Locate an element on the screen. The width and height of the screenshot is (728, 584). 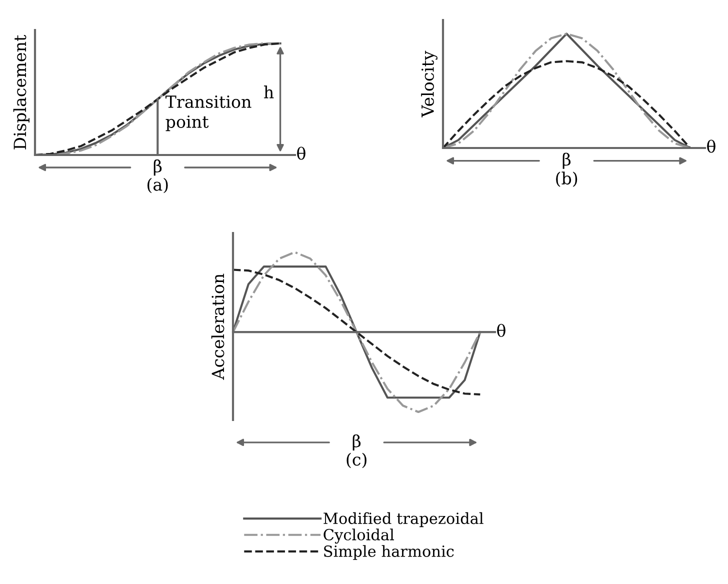
text: (b) is located at coordinates (567, 179).